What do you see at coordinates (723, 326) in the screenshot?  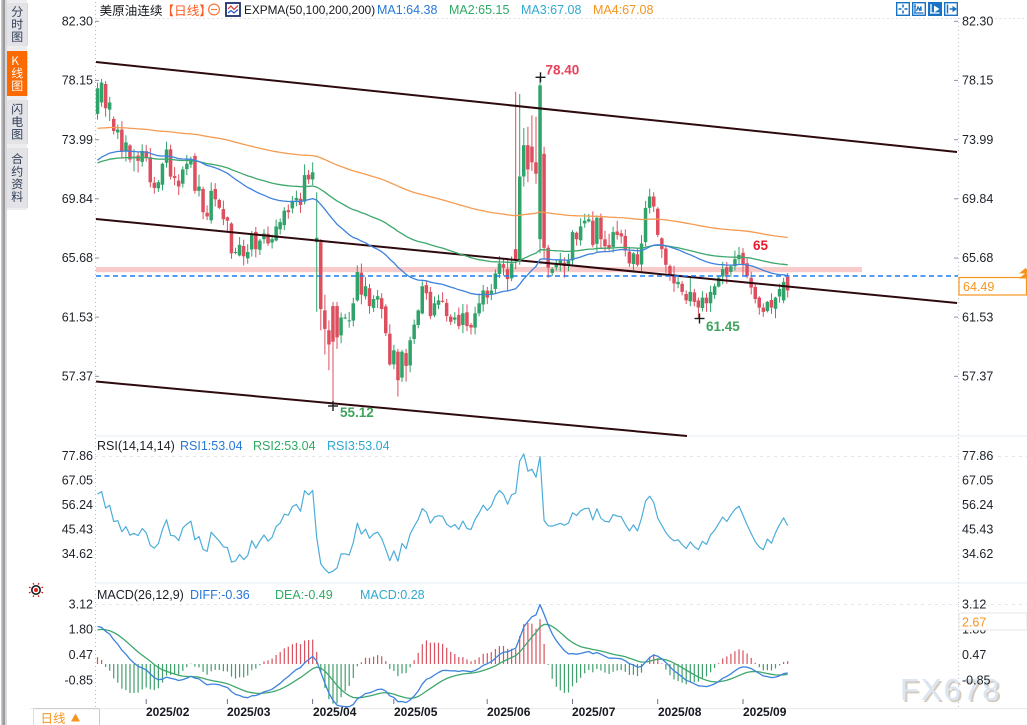 I see `svg-text: 61.45` at bounding box center [723, 326].